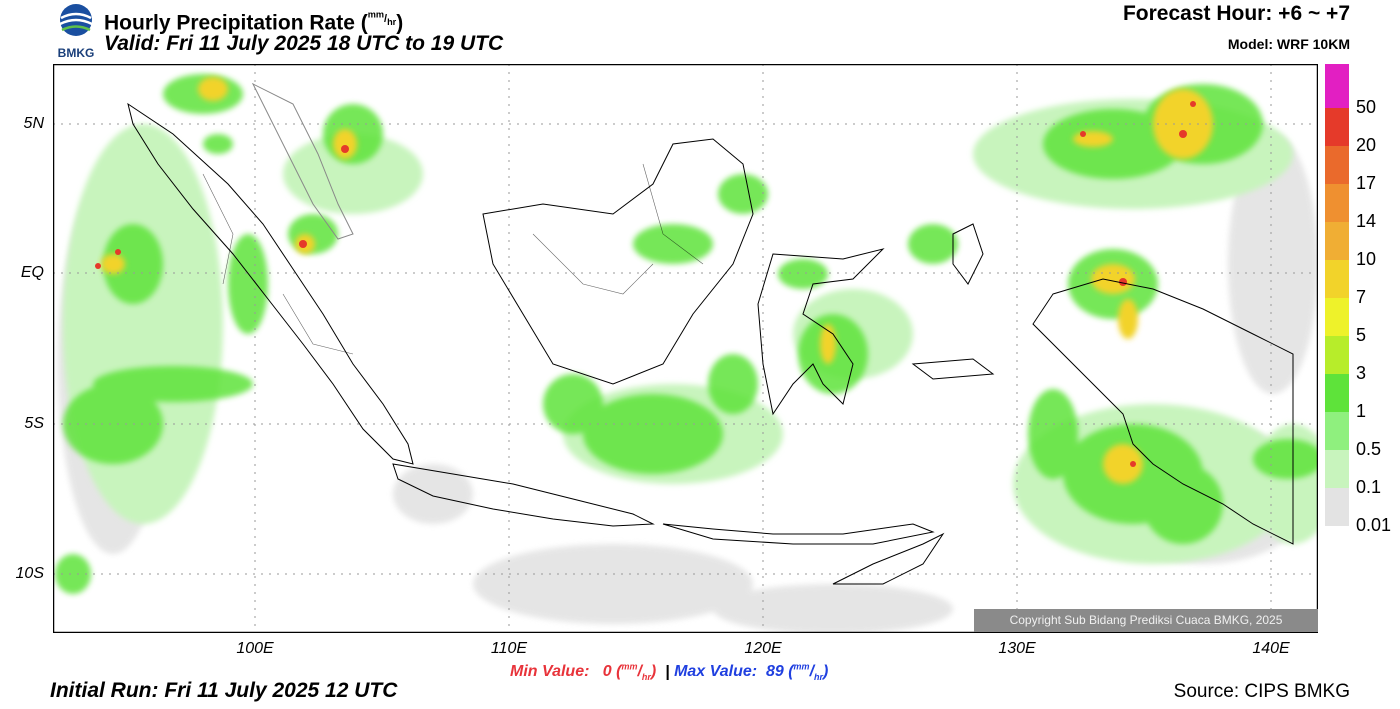 The image size is (1400, 709). Describe the element at coordinates (763, 648) in the screenshot. I see `lon-label-120e: 120E` at that location.